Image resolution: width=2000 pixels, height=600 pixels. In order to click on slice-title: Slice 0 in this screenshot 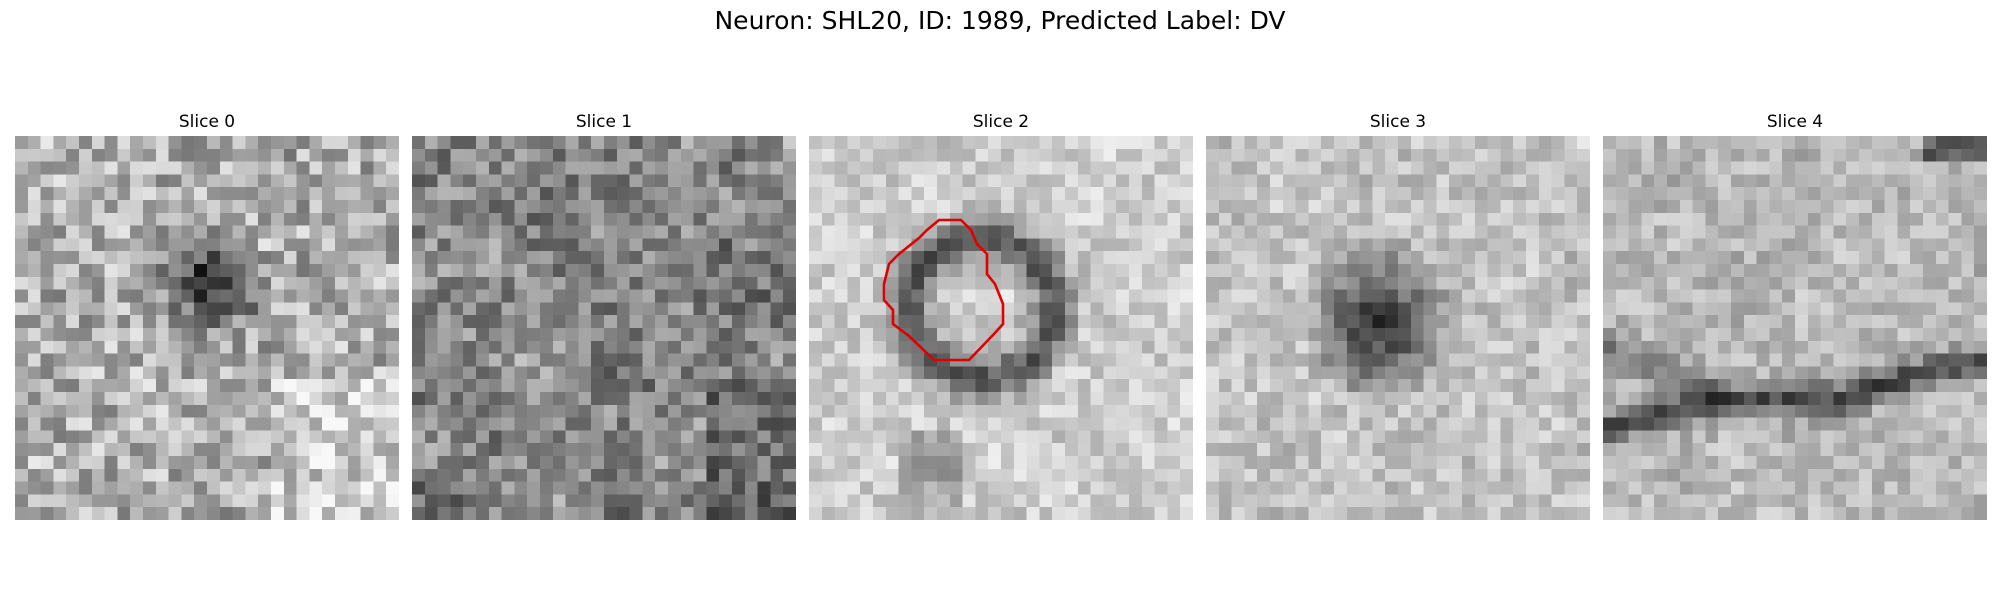, I will do `click(207, 122)`.